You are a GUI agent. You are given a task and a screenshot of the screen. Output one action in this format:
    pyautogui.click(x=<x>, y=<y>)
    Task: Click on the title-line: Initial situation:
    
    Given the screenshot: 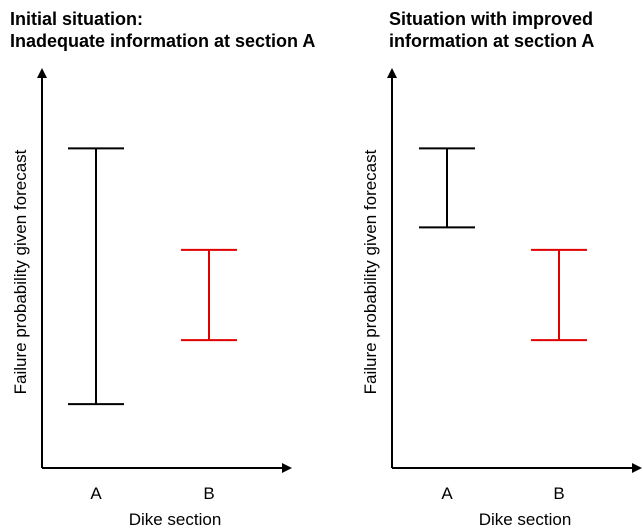 What is the action you would take?
    pyautogui.click(x=76, y=19)
    